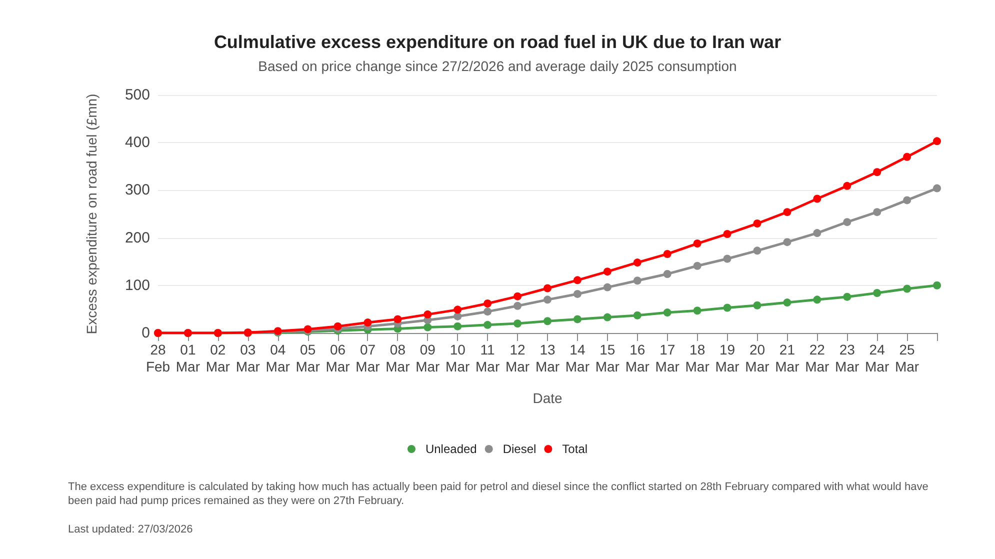 The image size is (995, 559). Describe the element at coordinates (697, 358) in the screenshot. I see `x-tick-label: 18 Mar` at that location.